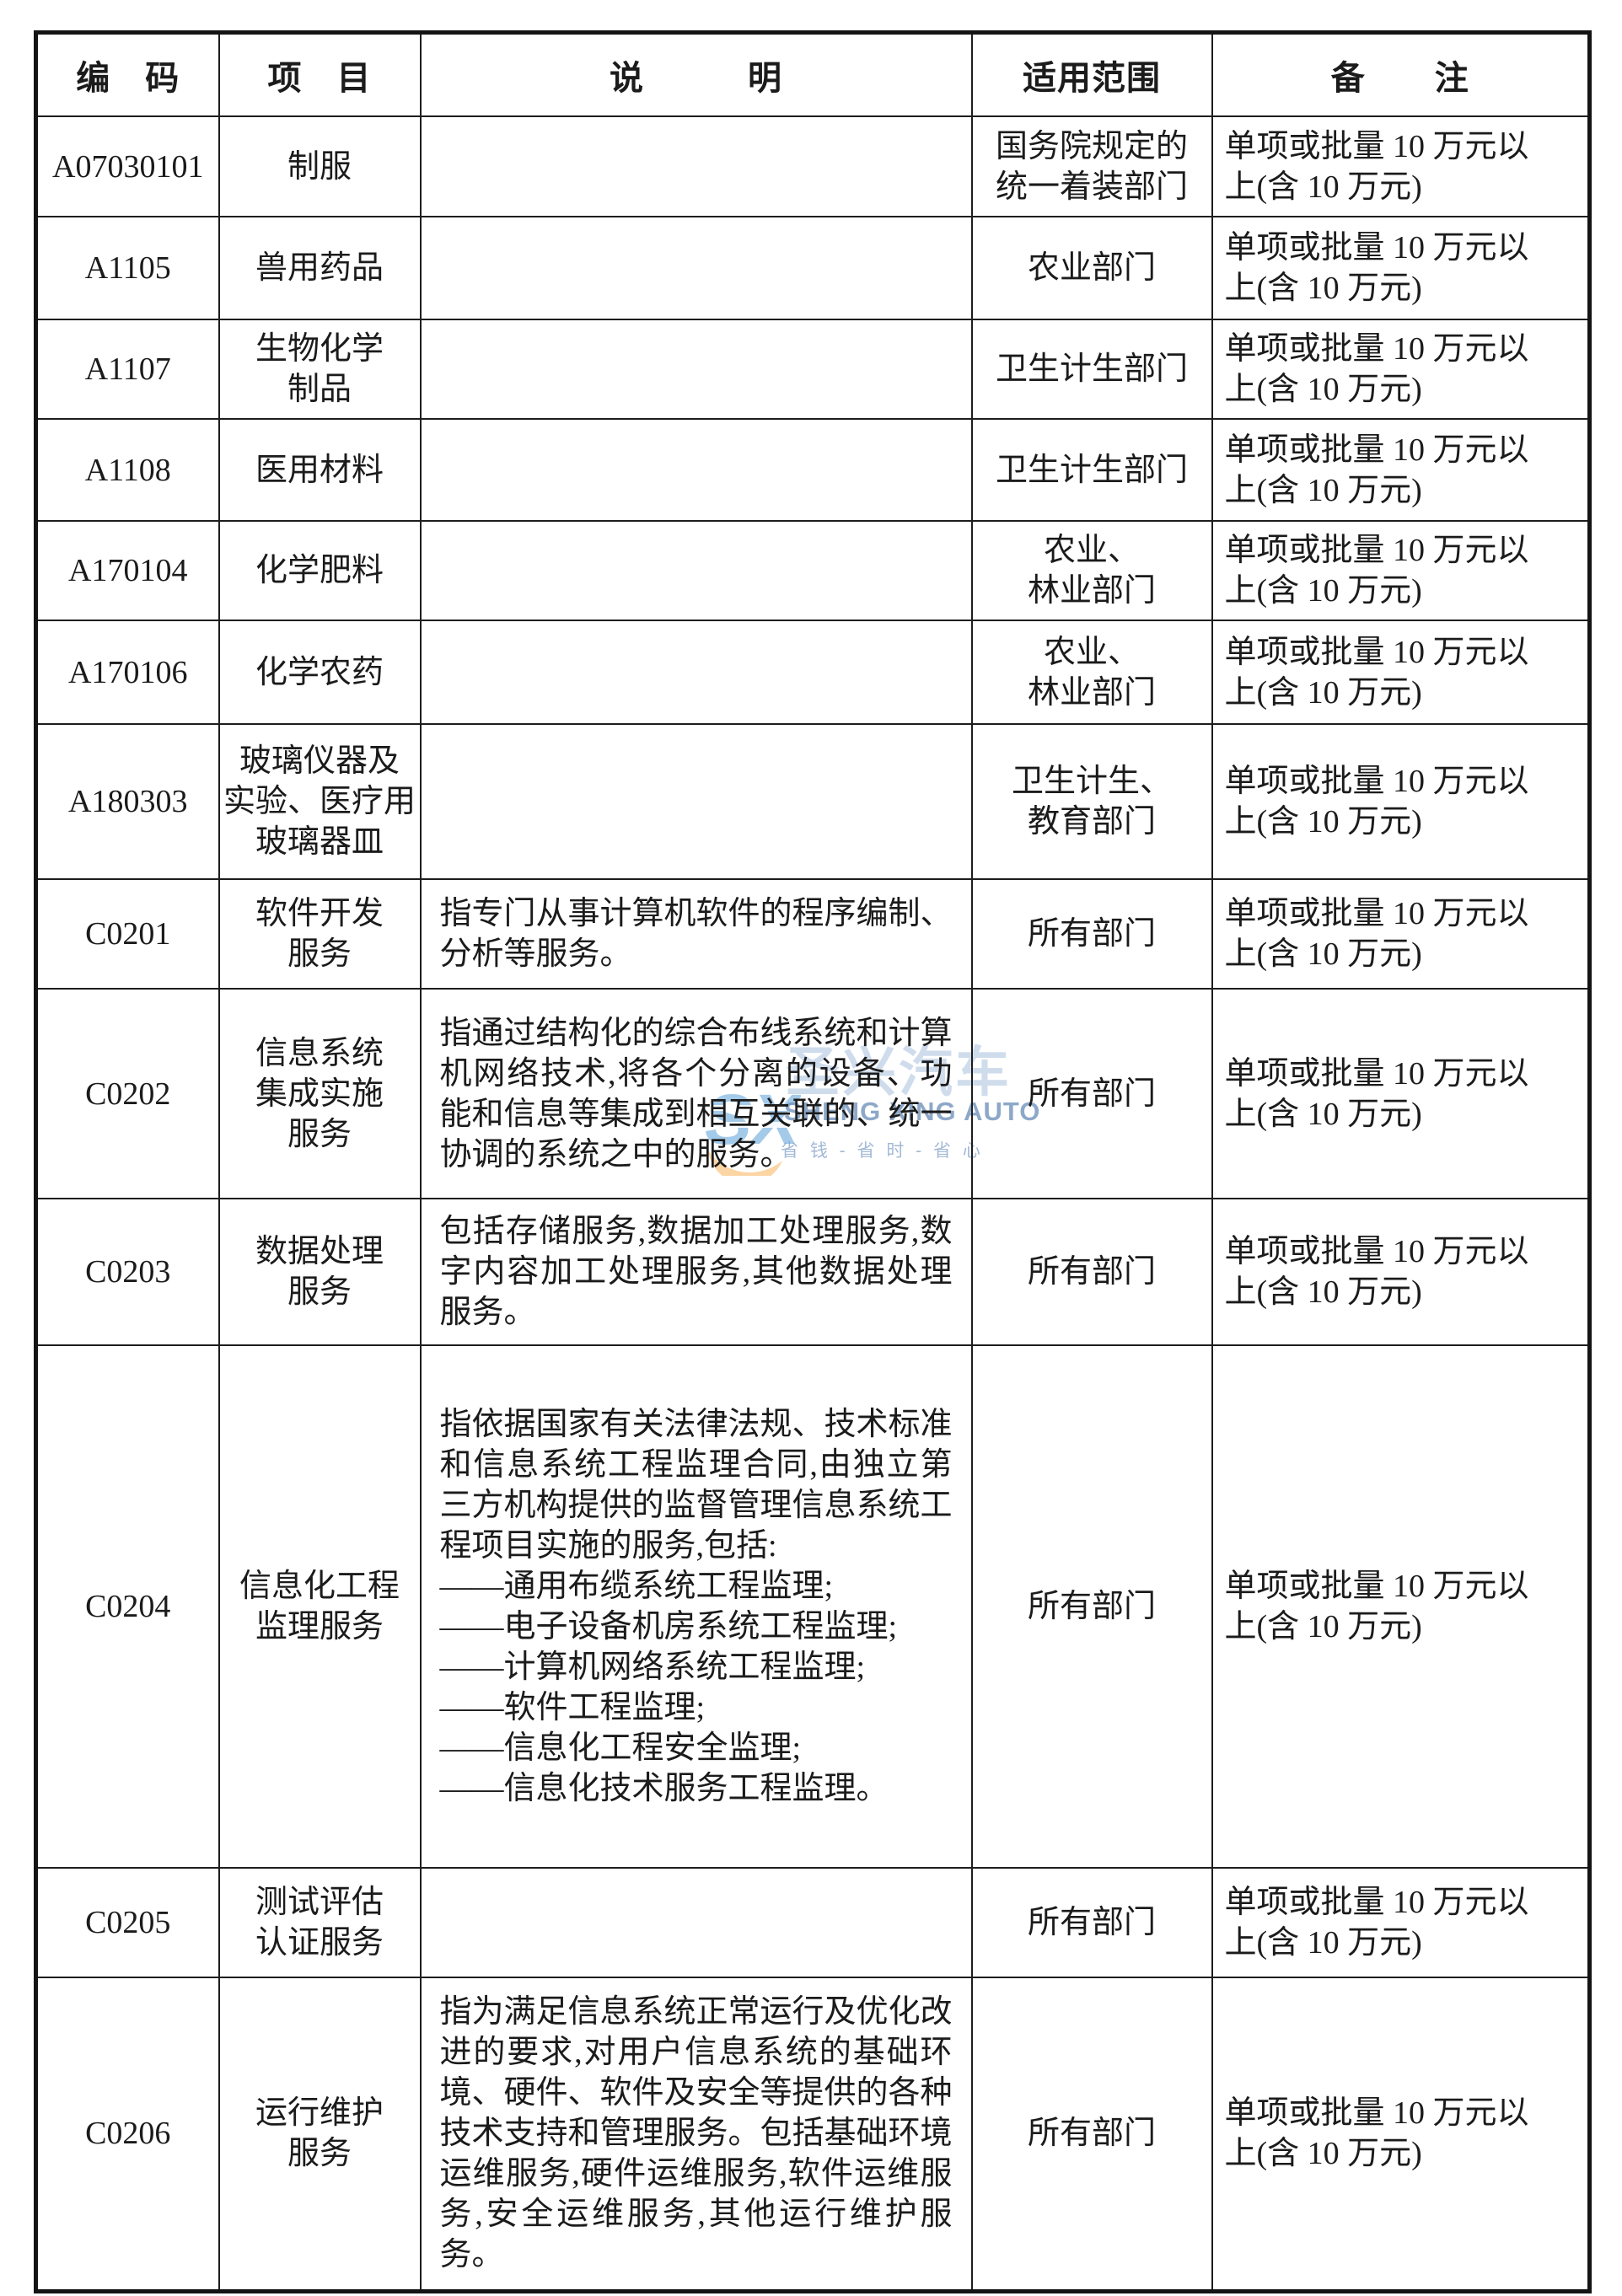 The height and width of the screenshot is (2296, 1622). What do you see at coordinates (320, 268) in the screenshot?
I see `item-cell: 兽用药品` at bounding box center [320, 268].